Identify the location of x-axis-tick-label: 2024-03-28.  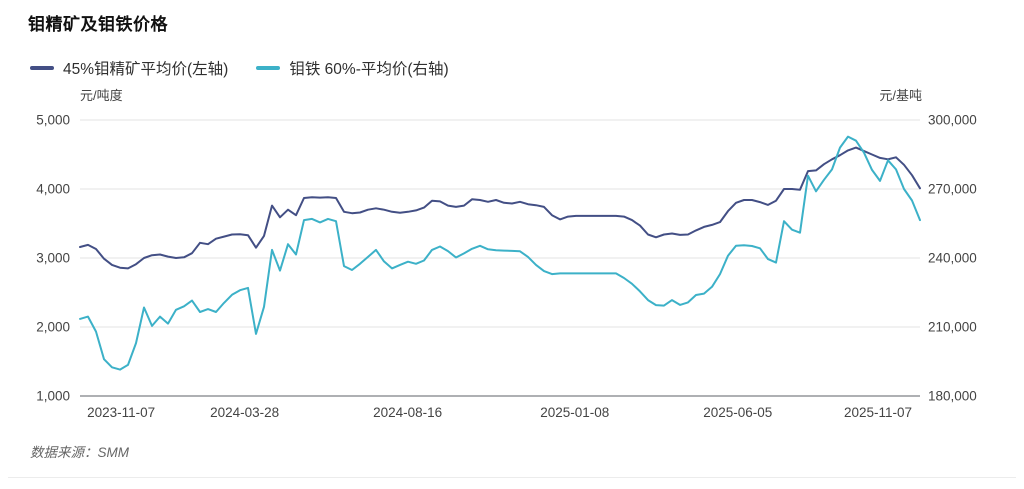
(244, 412).